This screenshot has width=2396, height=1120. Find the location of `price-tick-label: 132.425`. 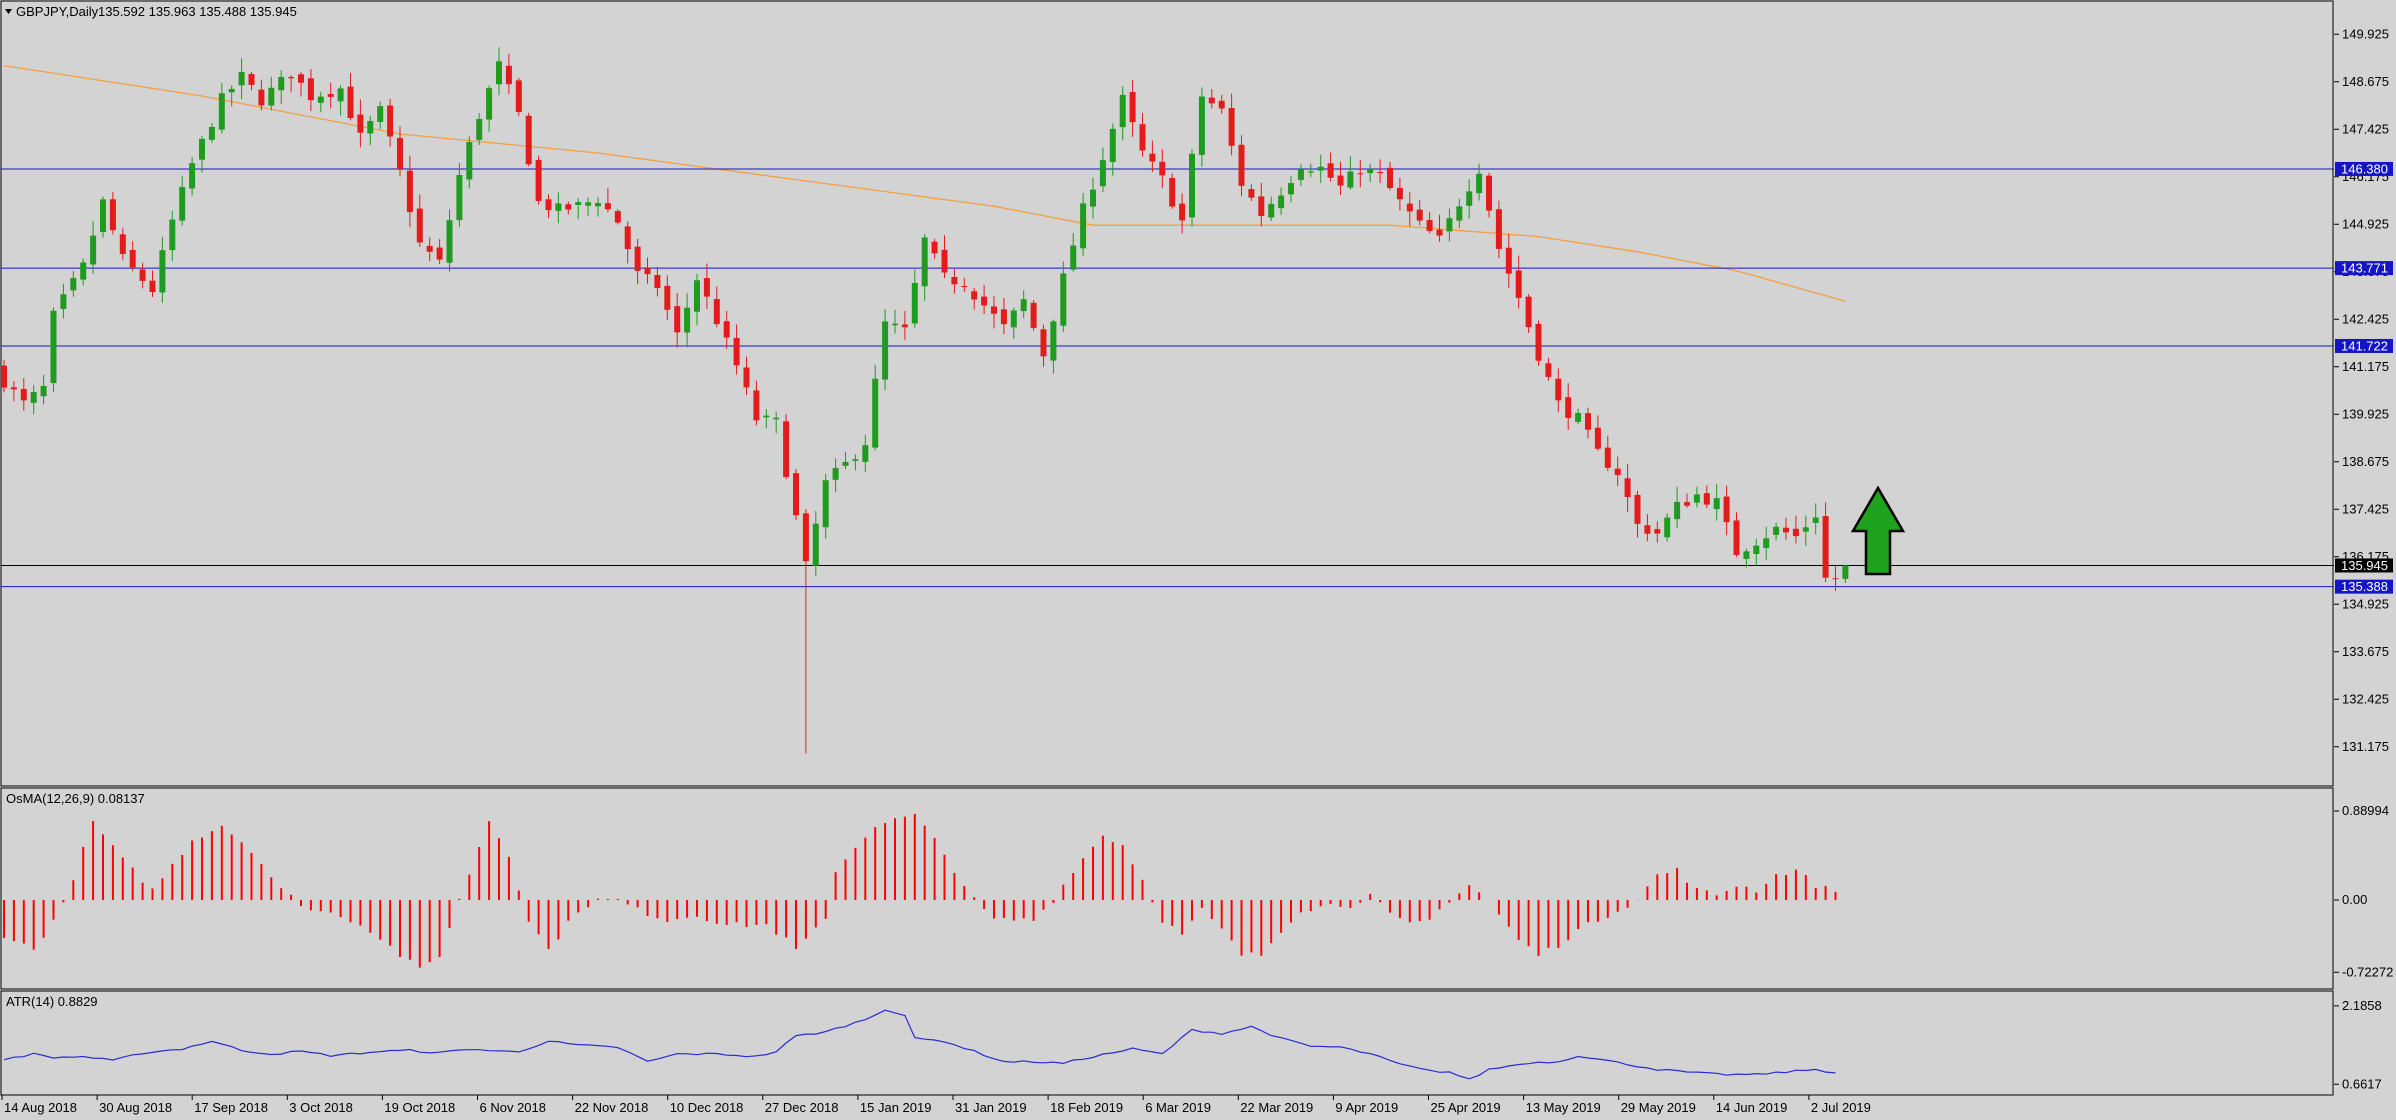

price-tick-label: 132.425 is located at coordinates (2365, 698).